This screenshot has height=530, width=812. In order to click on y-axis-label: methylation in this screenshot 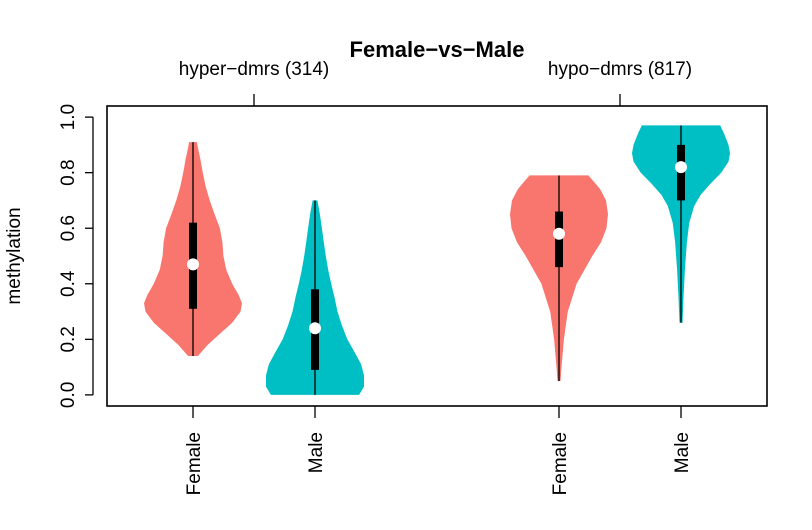, I will do `click(14, 255)`.